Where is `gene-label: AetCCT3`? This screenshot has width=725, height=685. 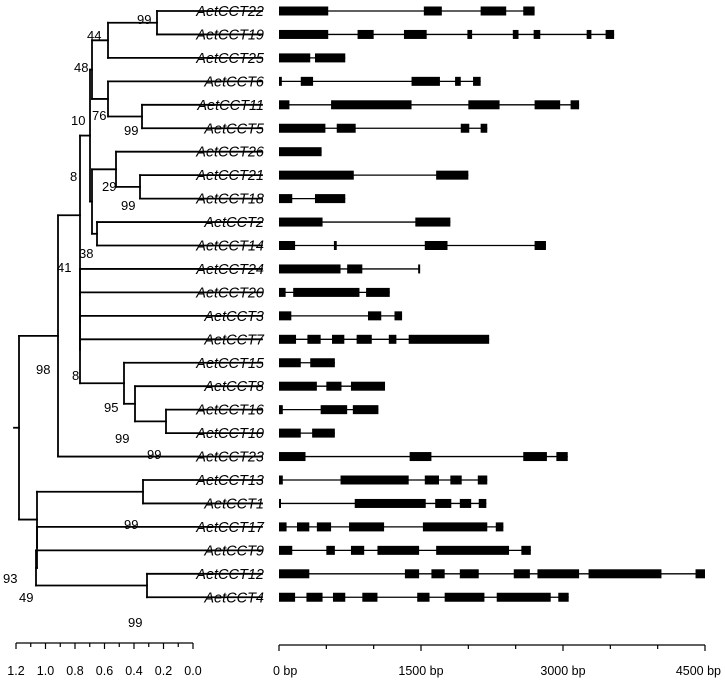
gene-label: AetCCT3 is located at coordinates (233, 317).